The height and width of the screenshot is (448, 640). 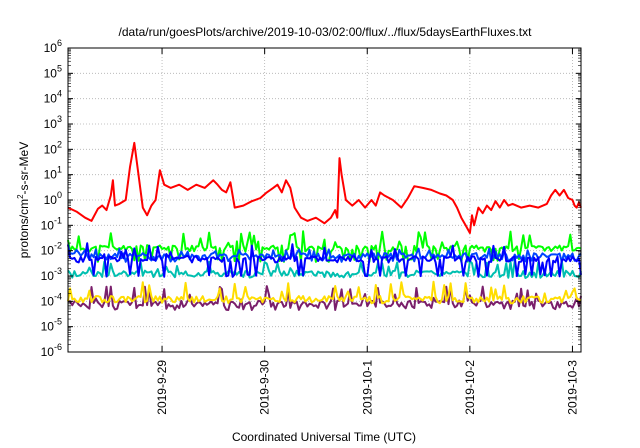 What do you see at coordinates (53, 71) in the screenshot?
I see `y-tick-label: 10⁵` at bounding box center [53, 71].